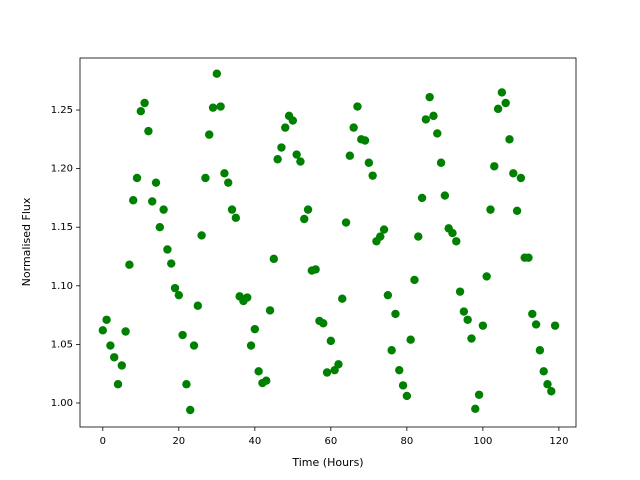 Image resolution: width=640 pixels, height=480 pixels. What do you see at coordinates (254, 441) in the screenshot?
I see `x-tick-label: 40` at bounding box center [254, 441].